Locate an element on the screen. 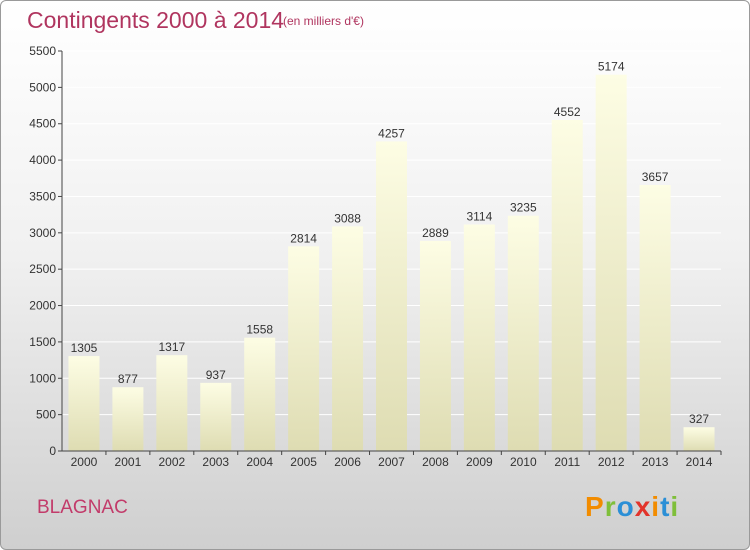 This screenshot has width=750, height=550. y-tick-label: 500 is located at coordinates (46, 415).